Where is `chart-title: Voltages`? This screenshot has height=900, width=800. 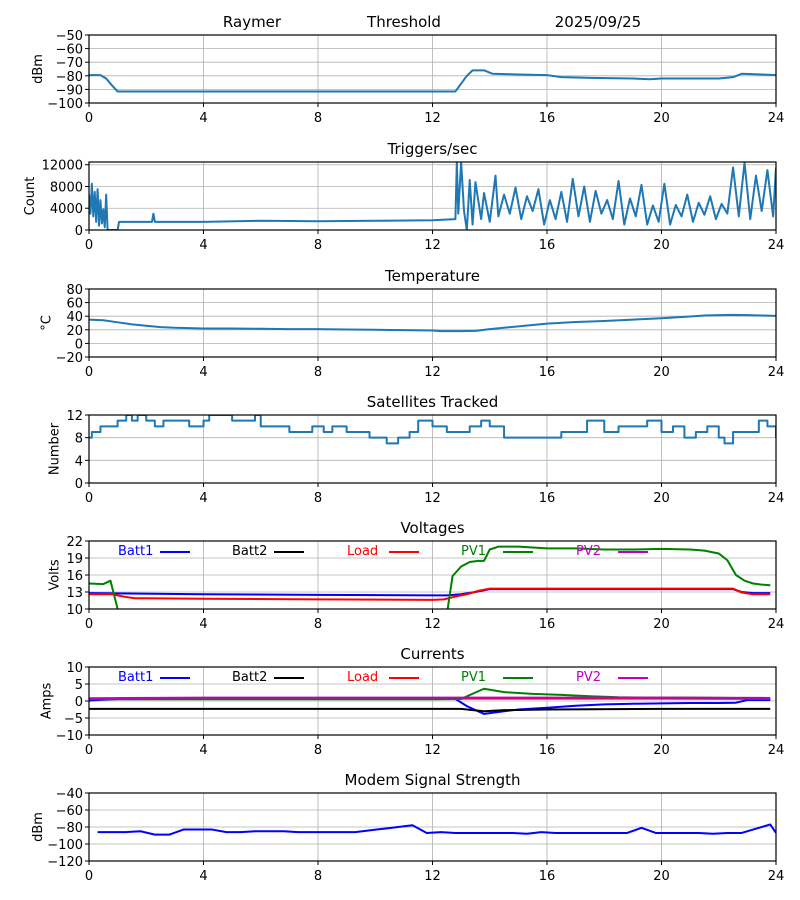
chart-title: Voltages is located at coordinates (432, 528).